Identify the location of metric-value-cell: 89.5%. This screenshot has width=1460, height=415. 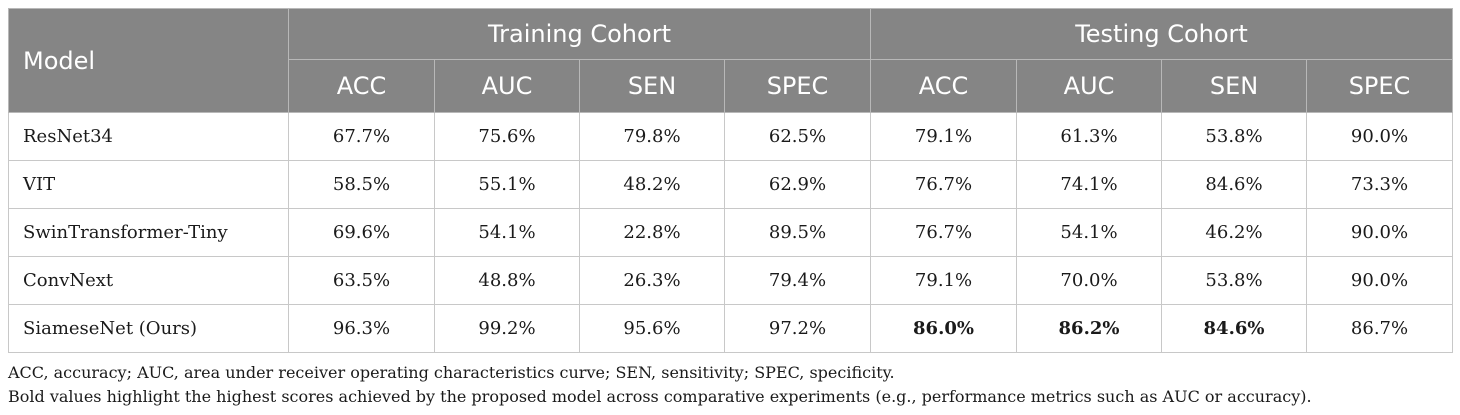
(797, 232).